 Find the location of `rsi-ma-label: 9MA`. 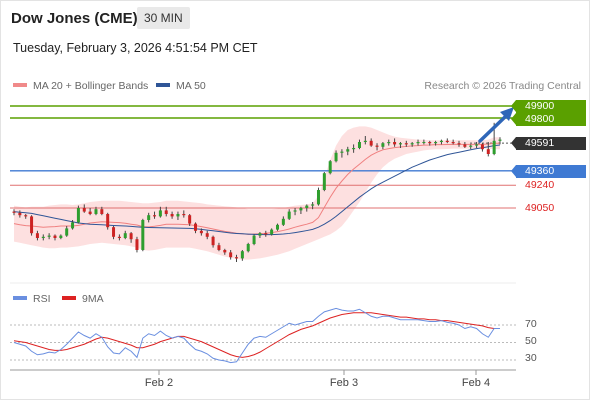

rsi-ma-label: 9MA is located at coordinates (93, 299).